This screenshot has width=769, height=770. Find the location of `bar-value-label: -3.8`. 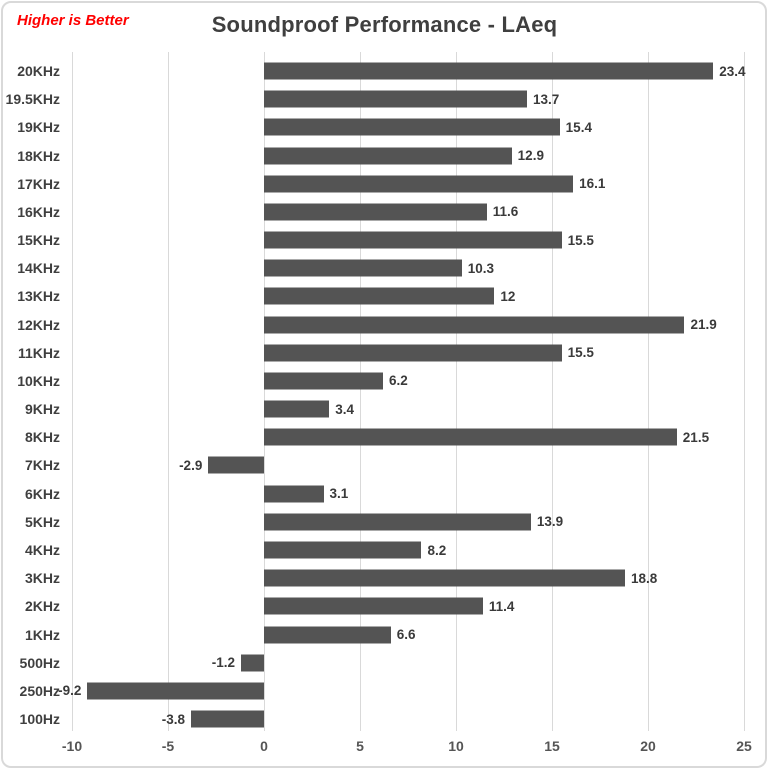

bar-value-label: -3.8 is located at coordinates (173, 719).